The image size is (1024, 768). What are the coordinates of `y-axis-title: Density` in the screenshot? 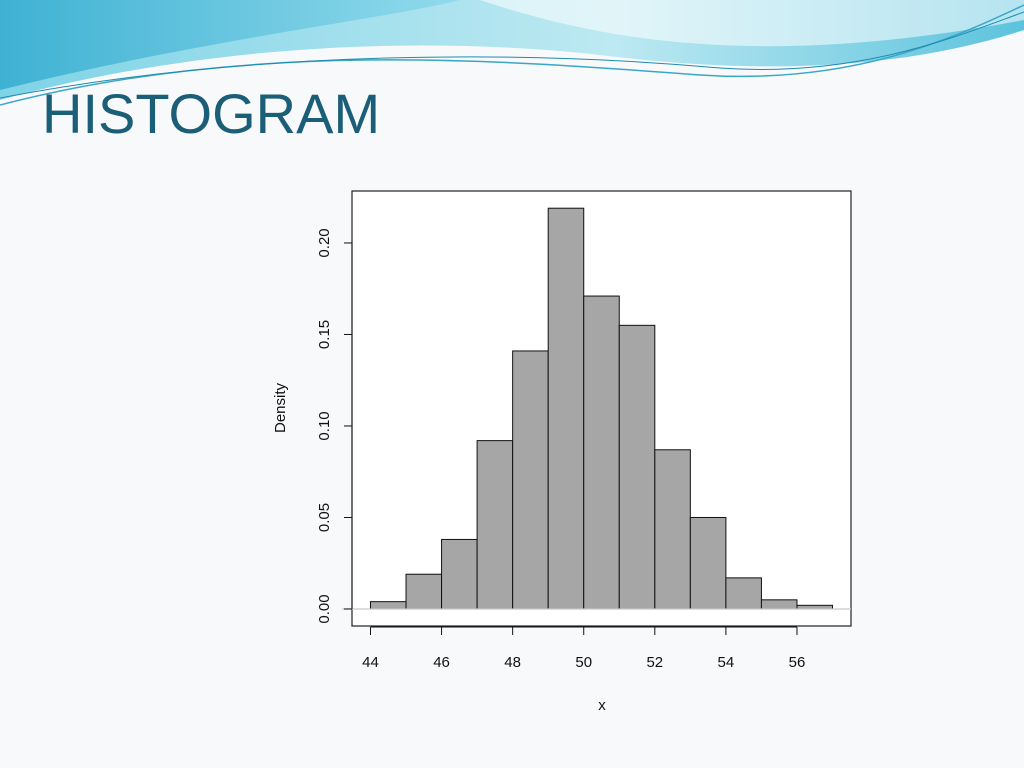 It's located at (280, 407).